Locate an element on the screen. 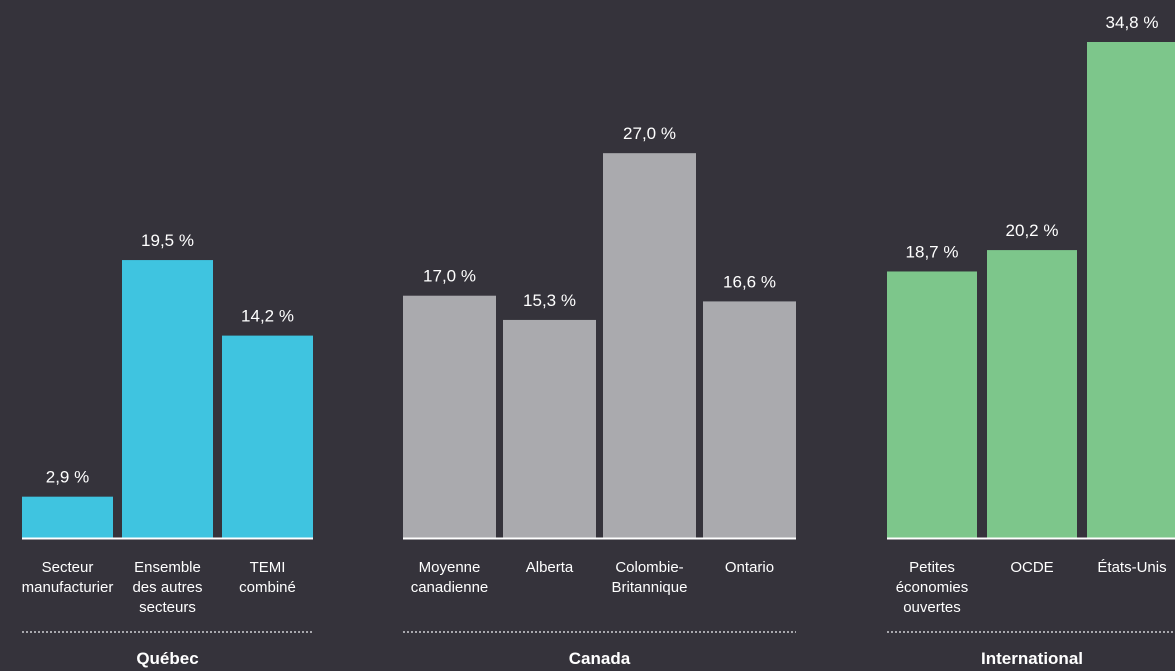 This screenshot has width=1175, height=671. data-label: 15,3 % is located at coordinates (549, 300).